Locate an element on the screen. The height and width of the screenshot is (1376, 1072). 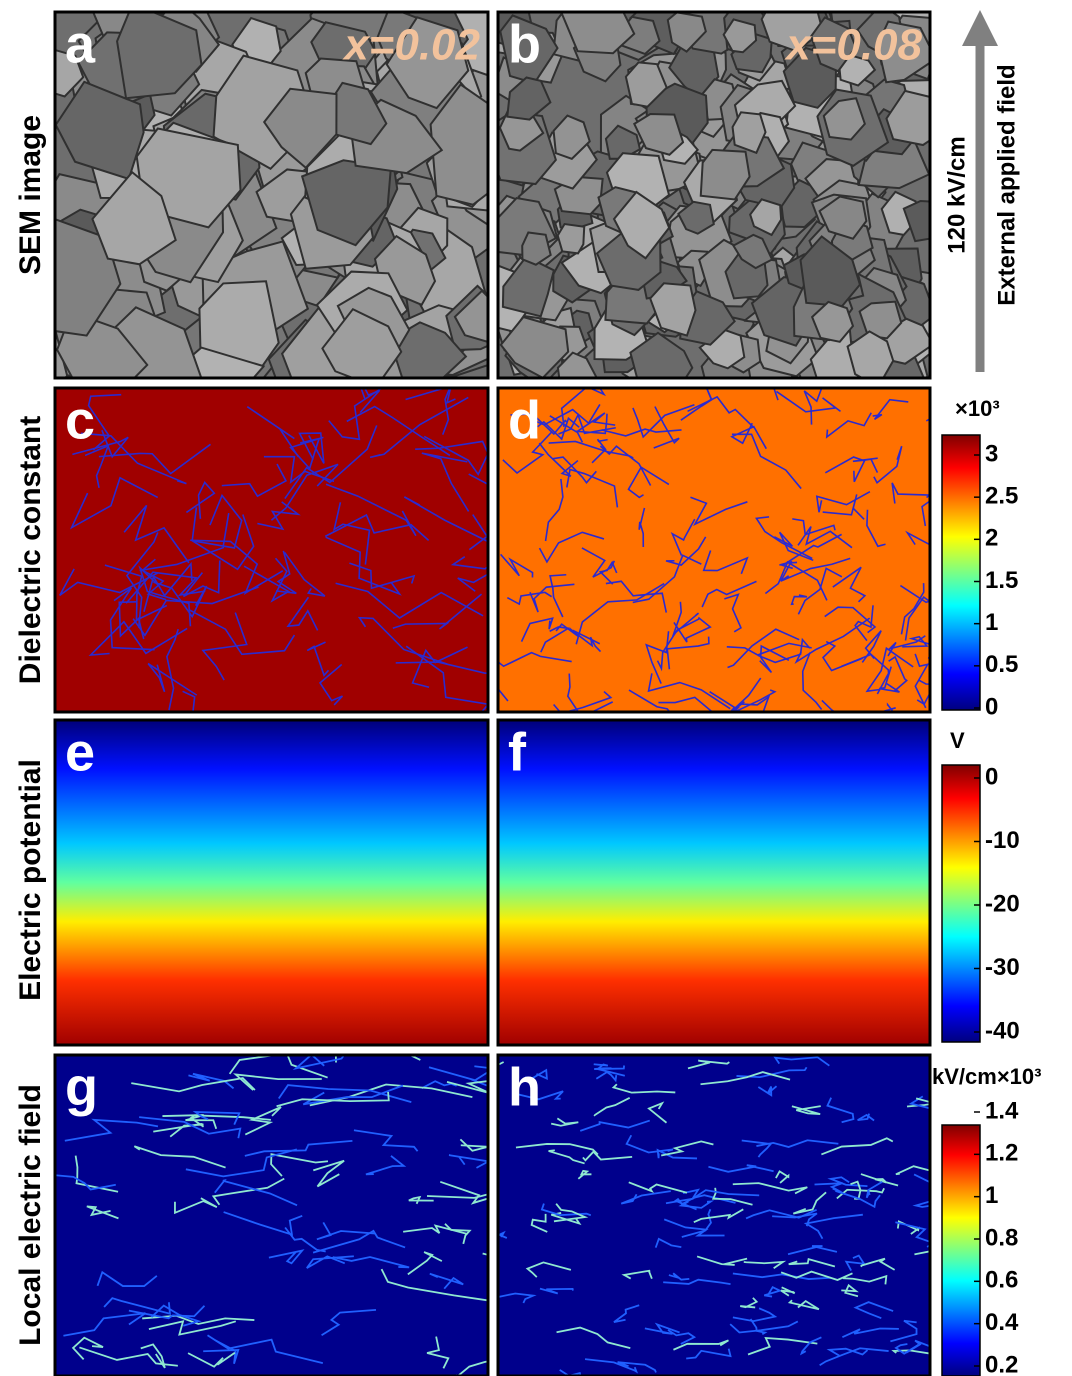
colorbar-tick-label: 1 is located at coordinates (991, 1195).